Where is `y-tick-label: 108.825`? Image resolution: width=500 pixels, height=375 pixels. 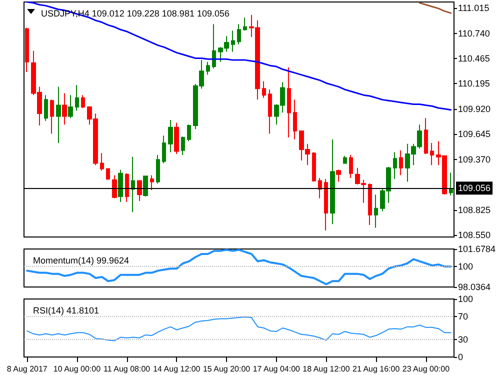
y-tick-label: 108.825 is located at coordinates (474, 209).